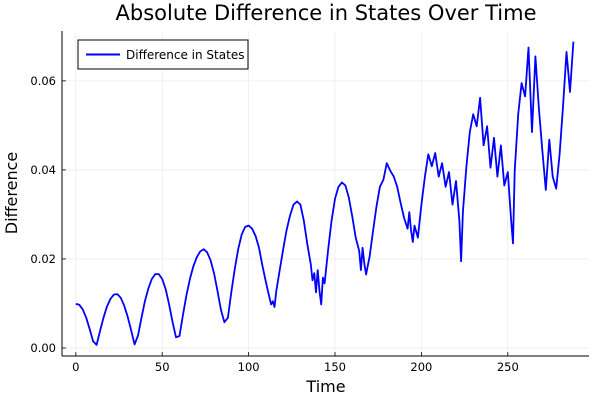 This screenshot has width=600, height=400. Describe the element at coordinates (508, 367) in the screenshot. I see `x-tick-label: 250` at that location.